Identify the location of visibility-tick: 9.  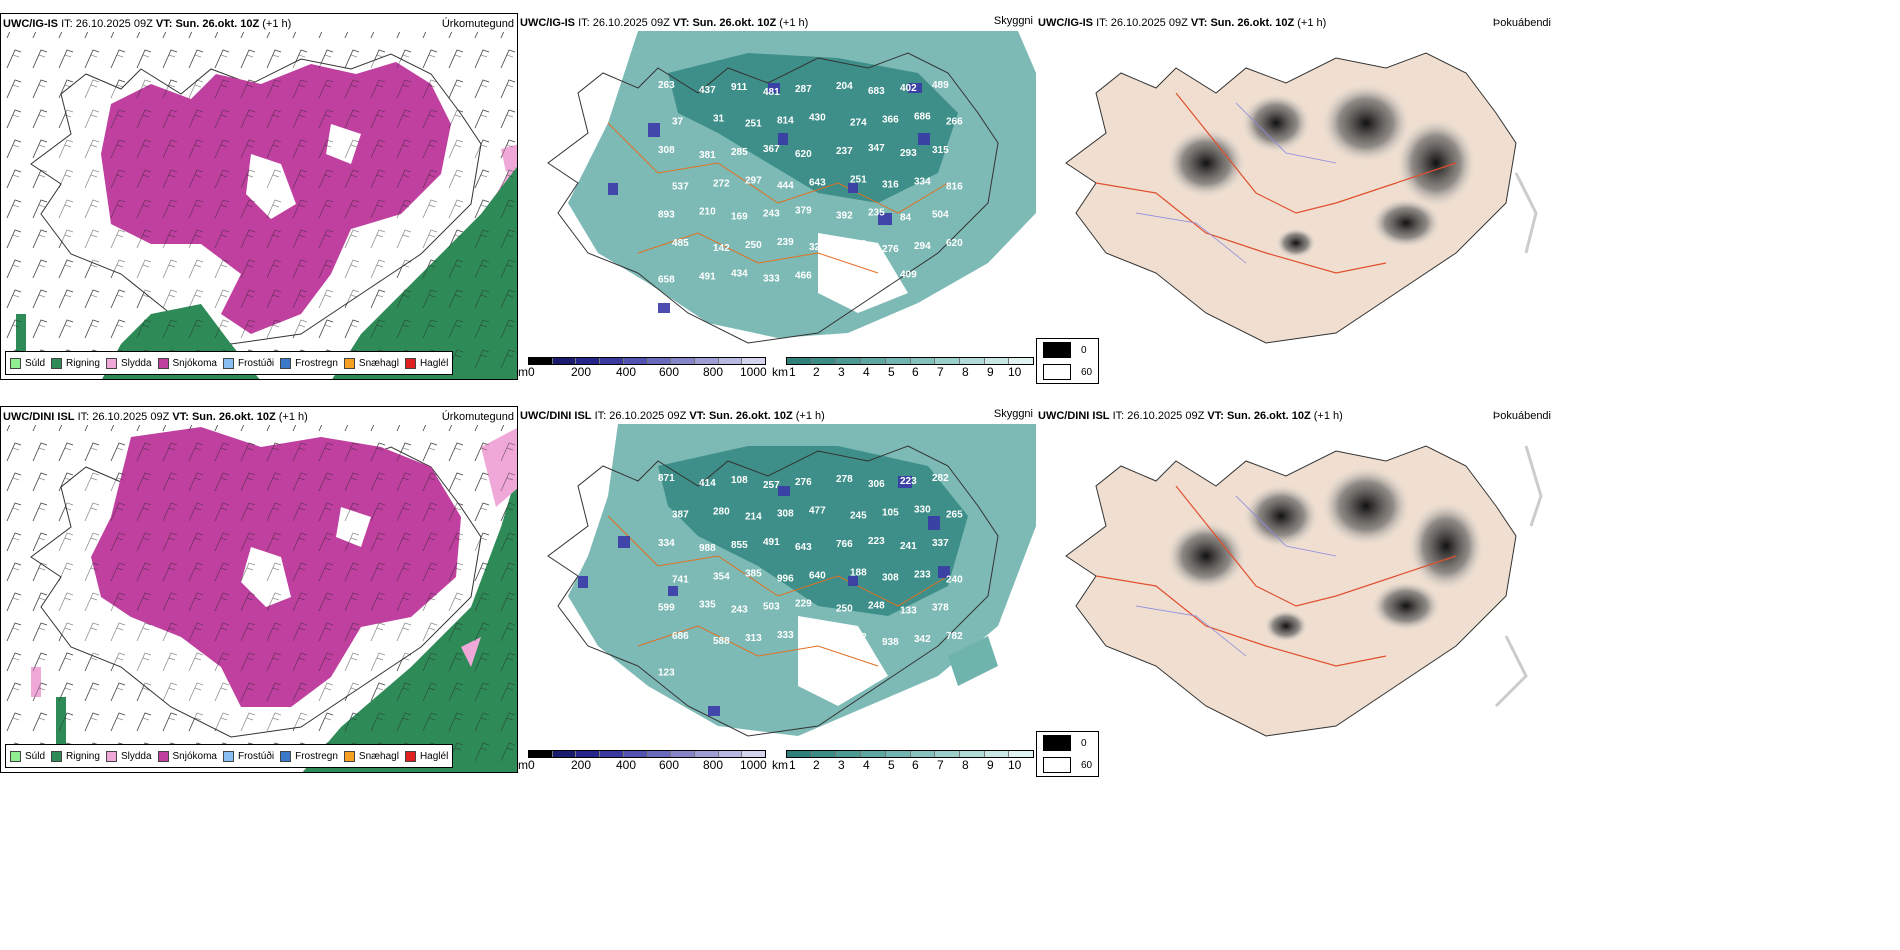
(990, 765).